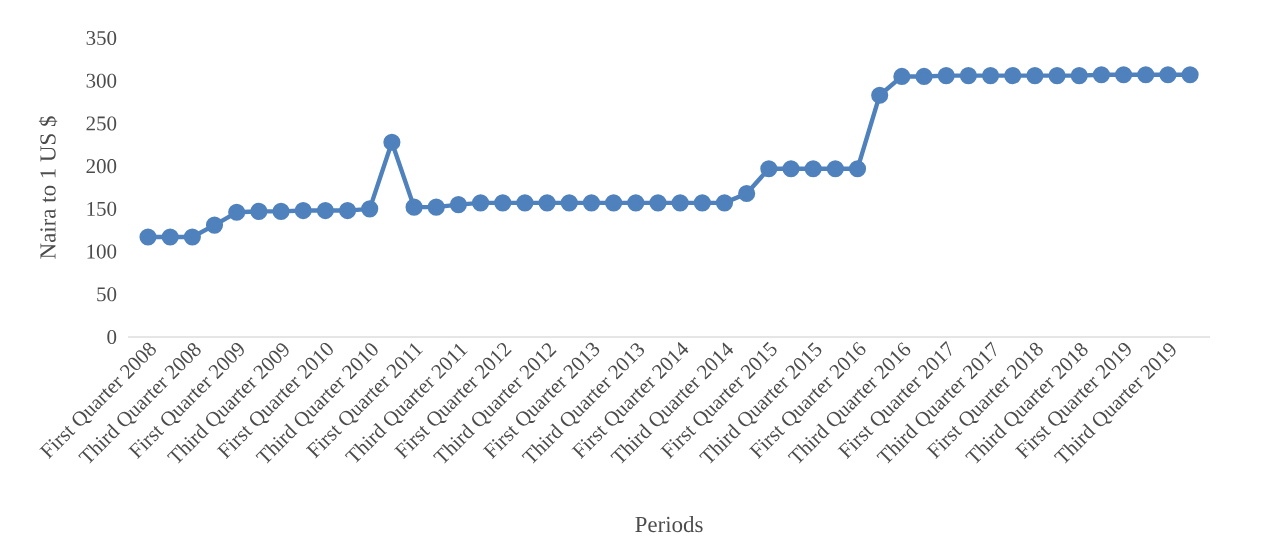  I want to click on y-tick-label: 150, so click(102, 208).